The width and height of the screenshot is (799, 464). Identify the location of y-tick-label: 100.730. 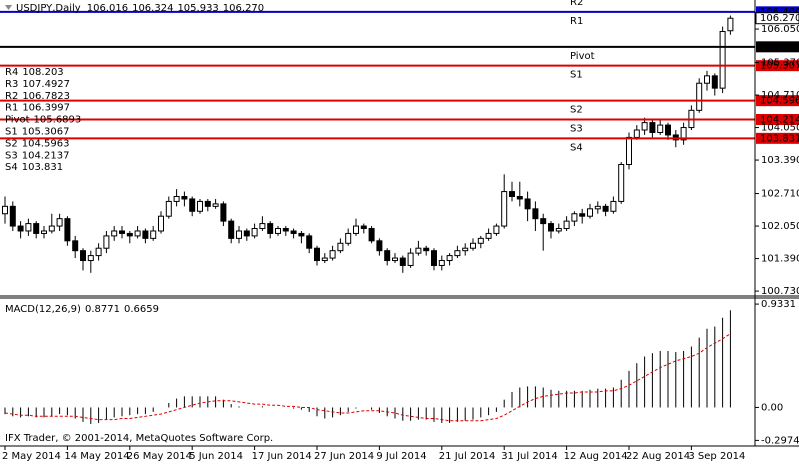
(780, 291).